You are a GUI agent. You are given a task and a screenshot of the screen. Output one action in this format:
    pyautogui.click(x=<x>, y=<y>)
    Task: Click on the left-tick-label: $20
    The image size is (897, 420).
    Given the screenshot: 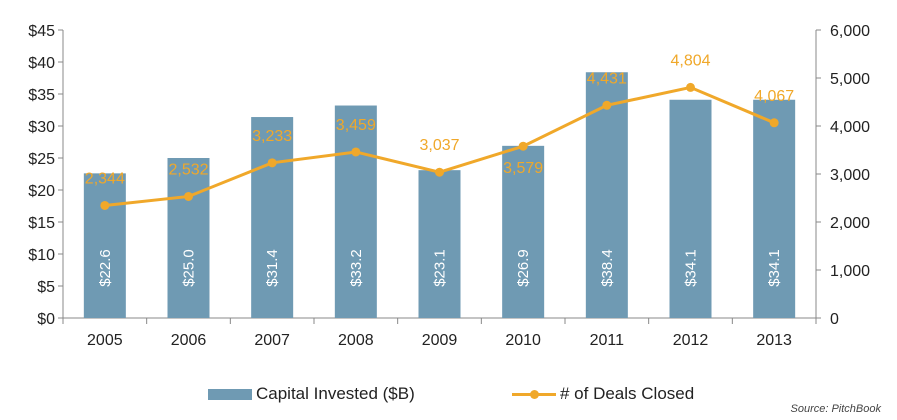 What is the action you would take?
    pyautogui.click(x=41, y=191)
    